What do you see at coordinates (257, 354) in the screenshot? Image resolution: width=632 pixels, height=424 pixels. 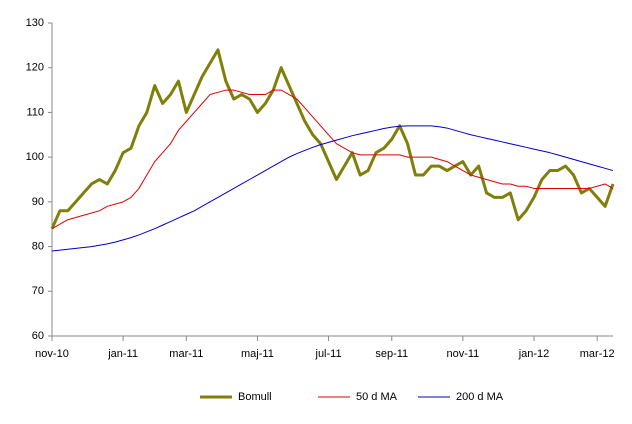 I see `x-tick-label: maj-11` at bounding box center [257, 354].